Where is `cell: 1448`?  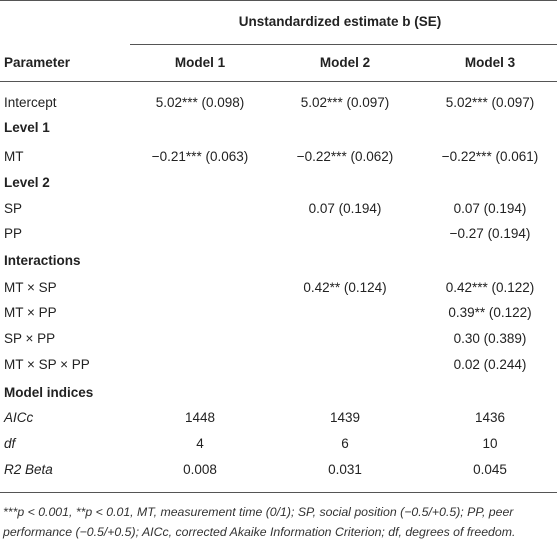
cell: 1448 is located at coordinates (200, 417).